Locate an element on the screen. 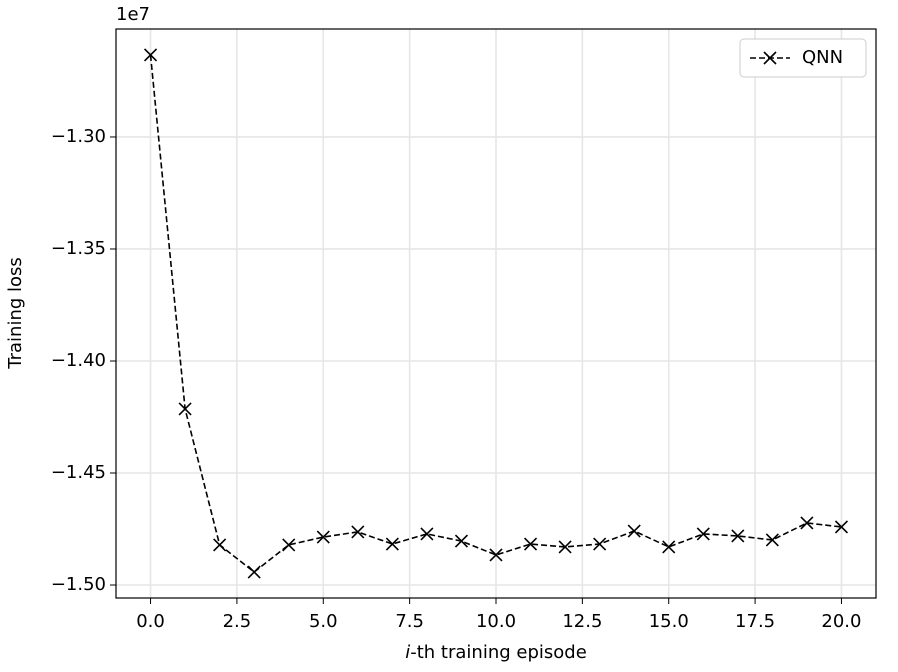  x-axis-label-rest: -th training episode is located at coordinates (498, 652).